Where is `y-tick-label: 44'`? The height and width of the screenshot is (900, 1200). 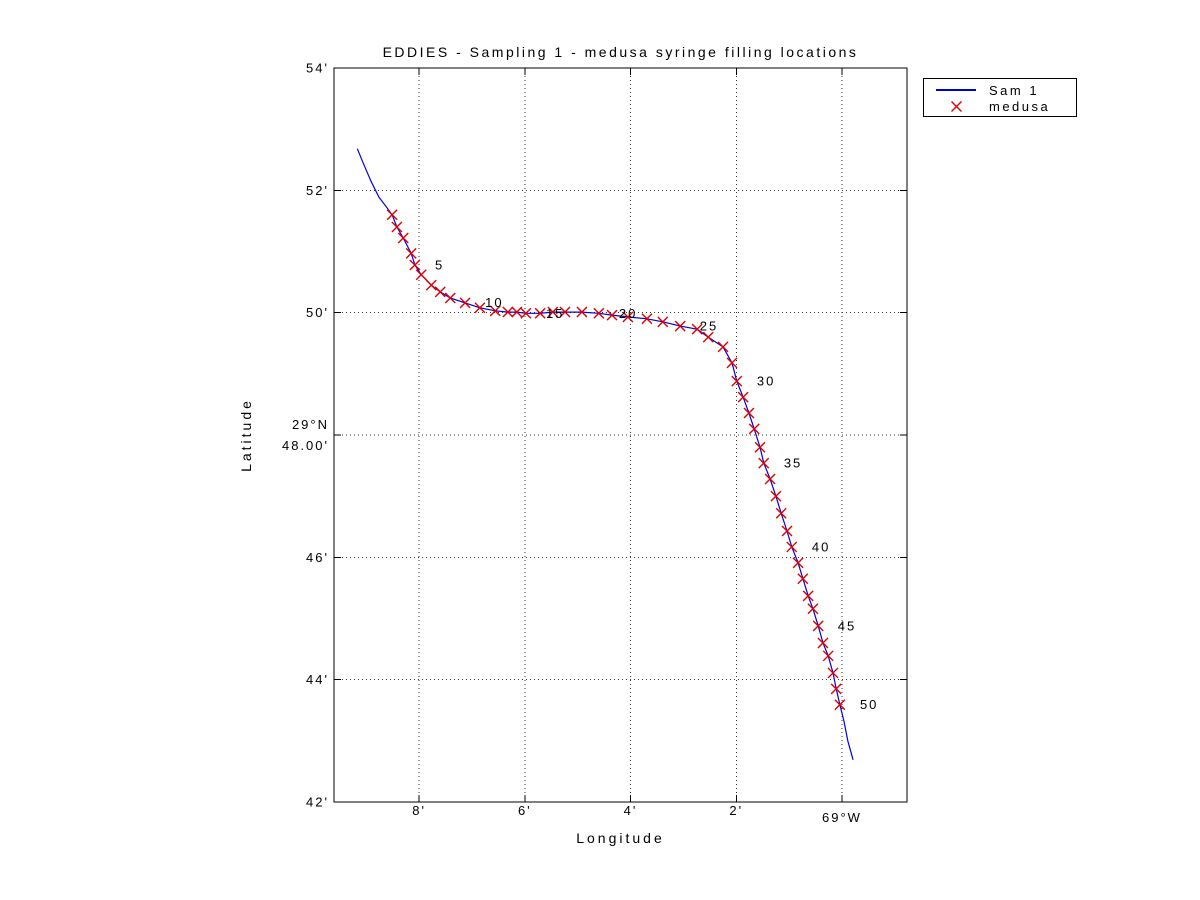
y-tick-label: 44' is located at coordinates (317, 679).